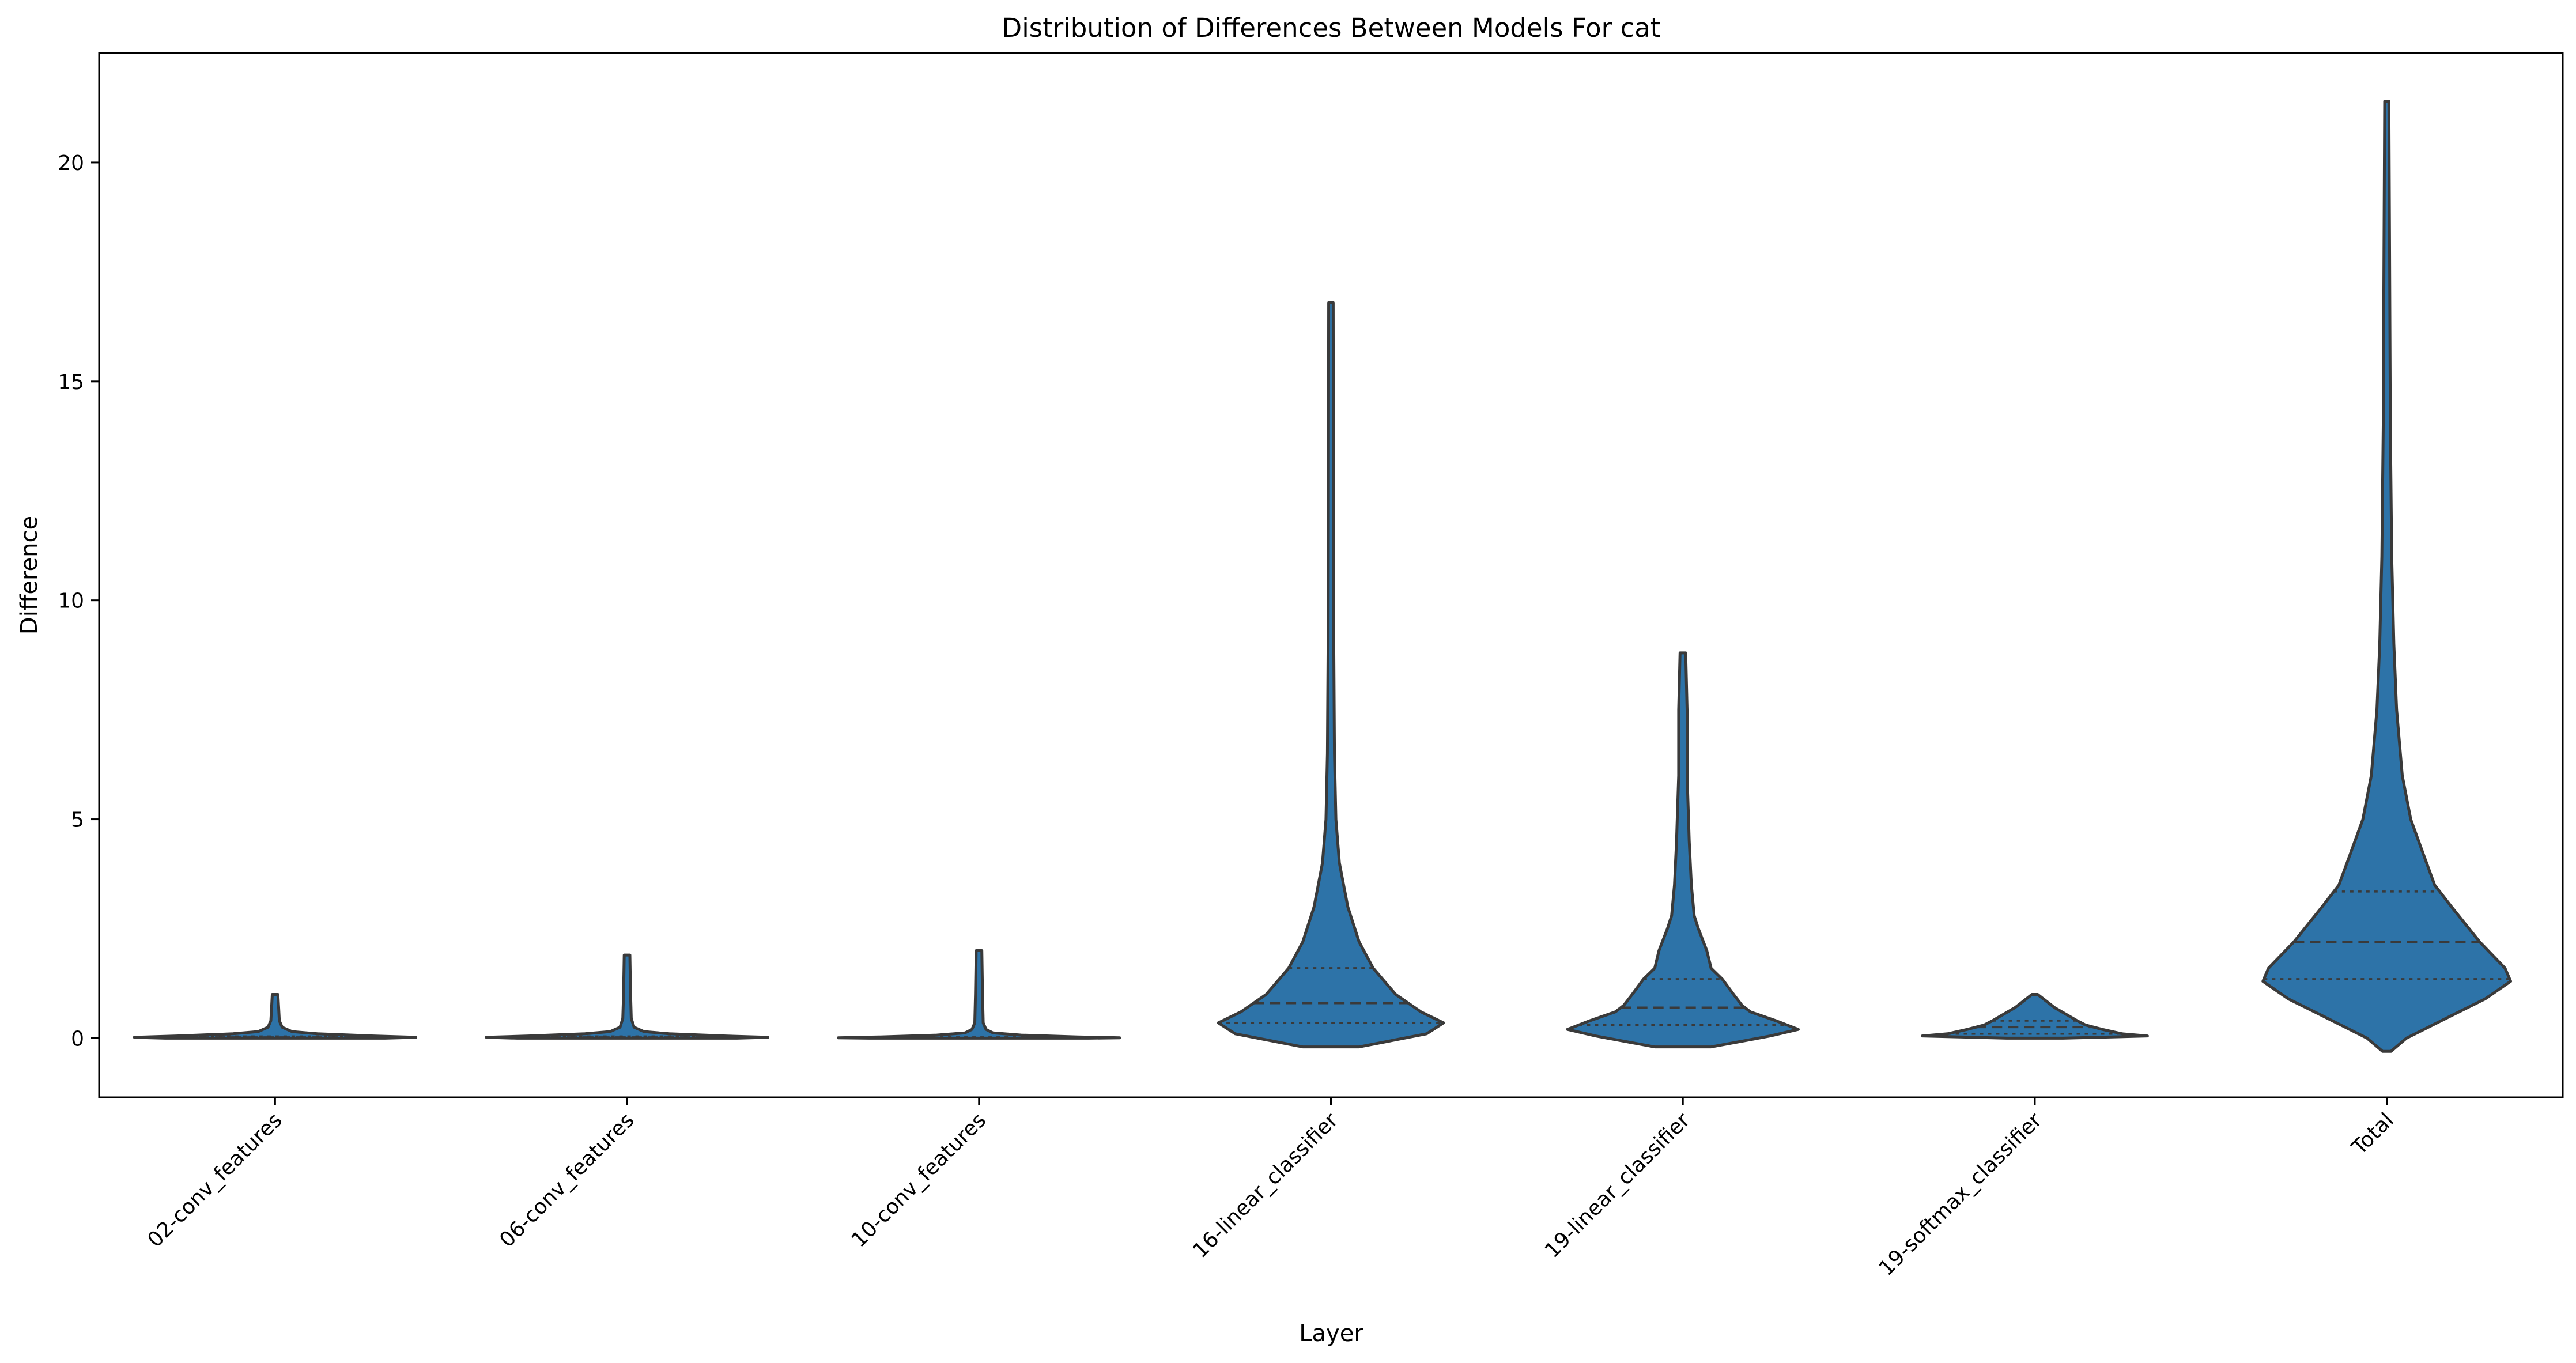 The width and height of the screenshot is (2576, 1363). I want to click on y-tick-label: 10, so click(71, 601).